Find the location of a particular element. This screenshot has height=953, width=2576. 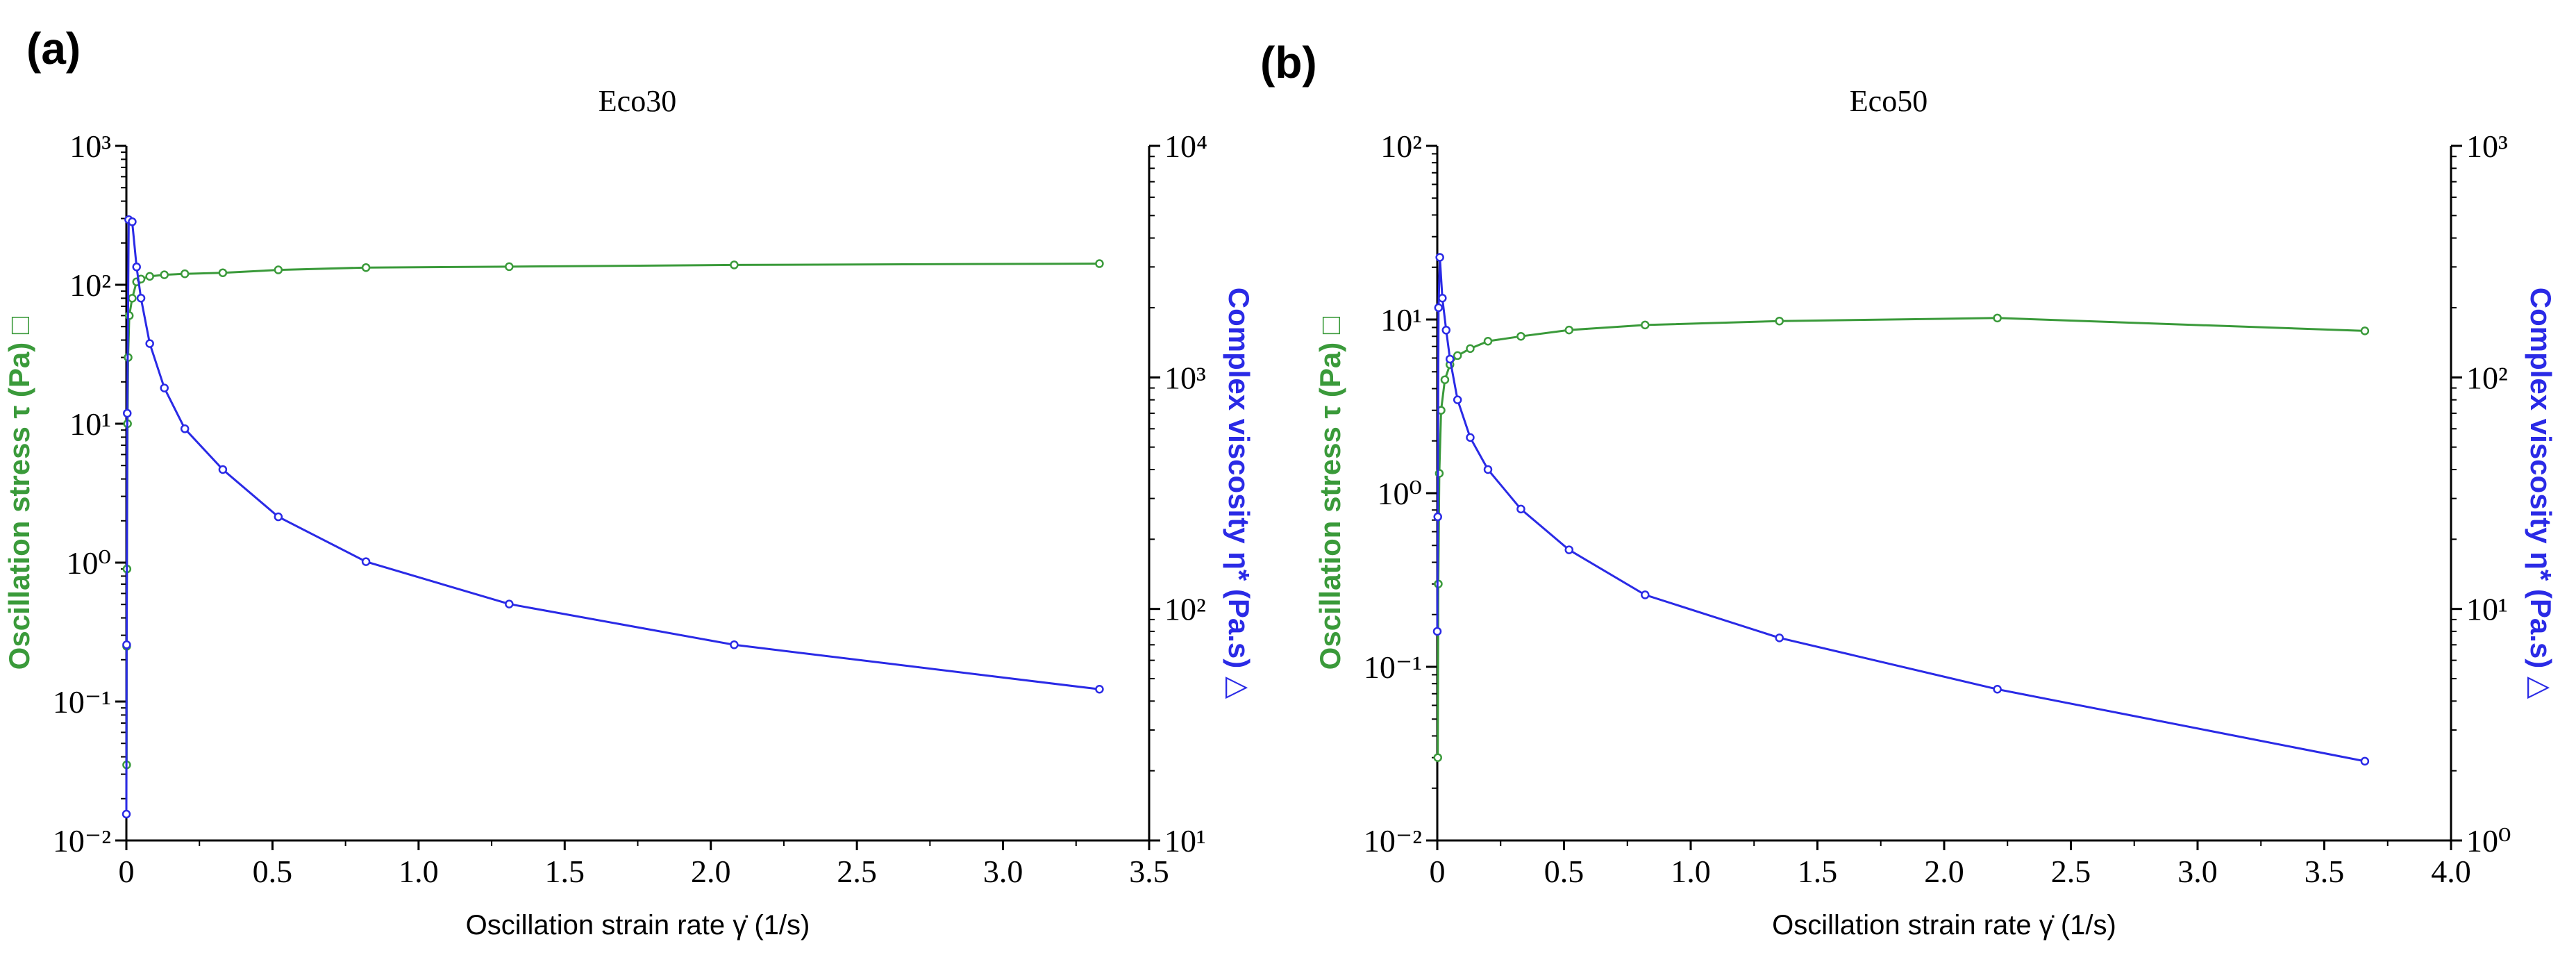

panel-label-a: (a) is located at coordinates (53, 49).